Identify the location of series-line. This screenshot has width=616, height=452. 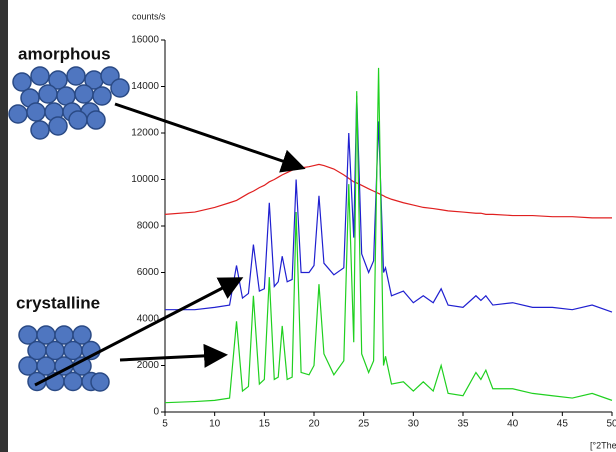
(388, 191).